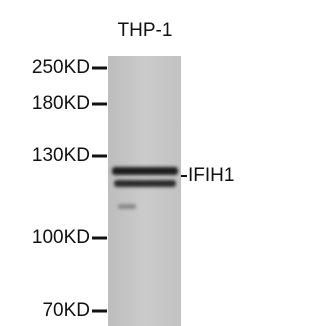 The image size is (320, 326). Describe the element at coordinates (61, 67) in the screenshot. I see `marker-label: 250KD` at that location.